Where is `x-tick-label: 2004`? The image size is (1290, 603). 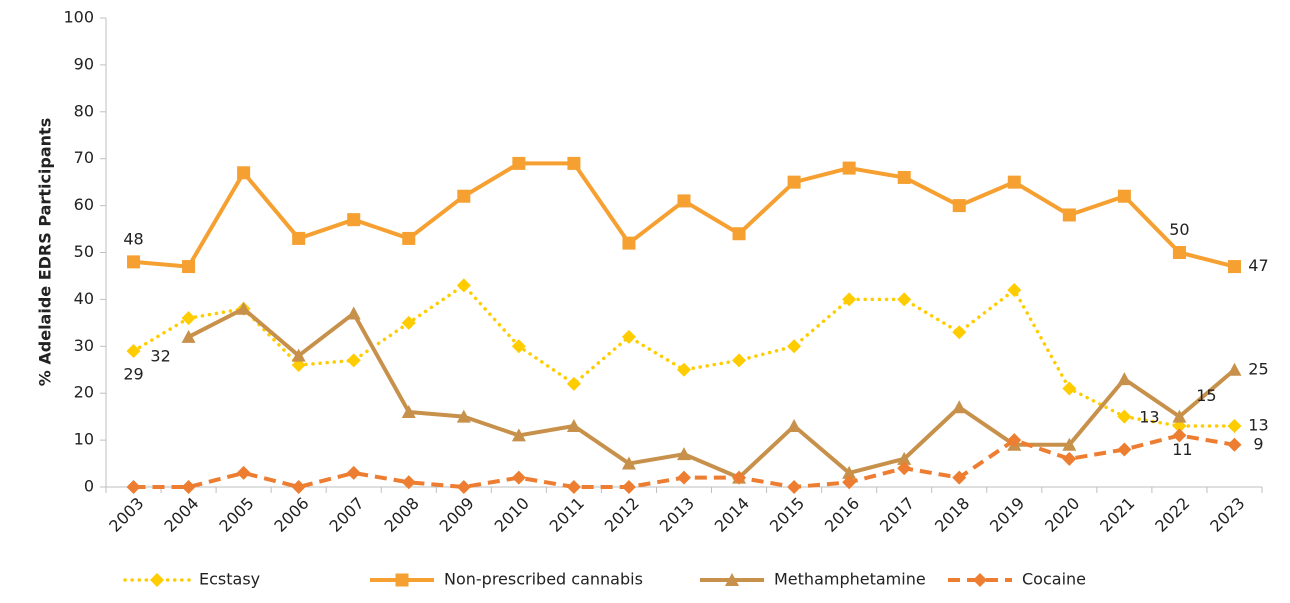 x-tick-label: 2004 is located at coordinates (181, 515).